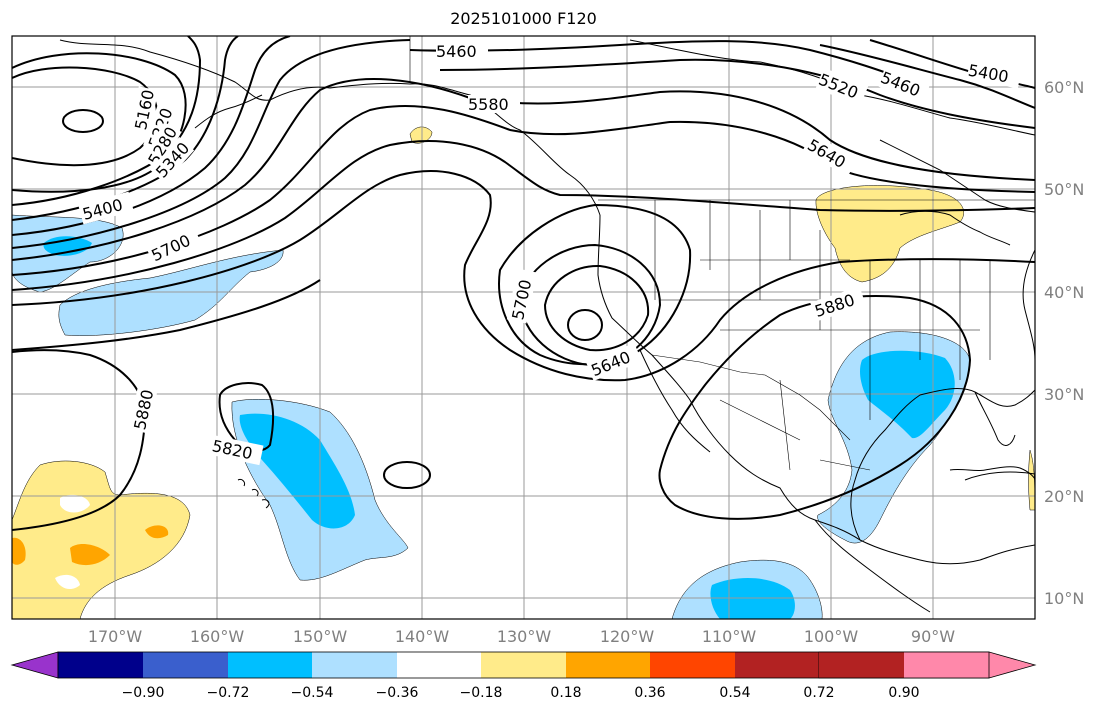 The height and width of the screenshot is (712, 1105). I want to click on lat-tick-label: 20°N, so click(1064, 496).